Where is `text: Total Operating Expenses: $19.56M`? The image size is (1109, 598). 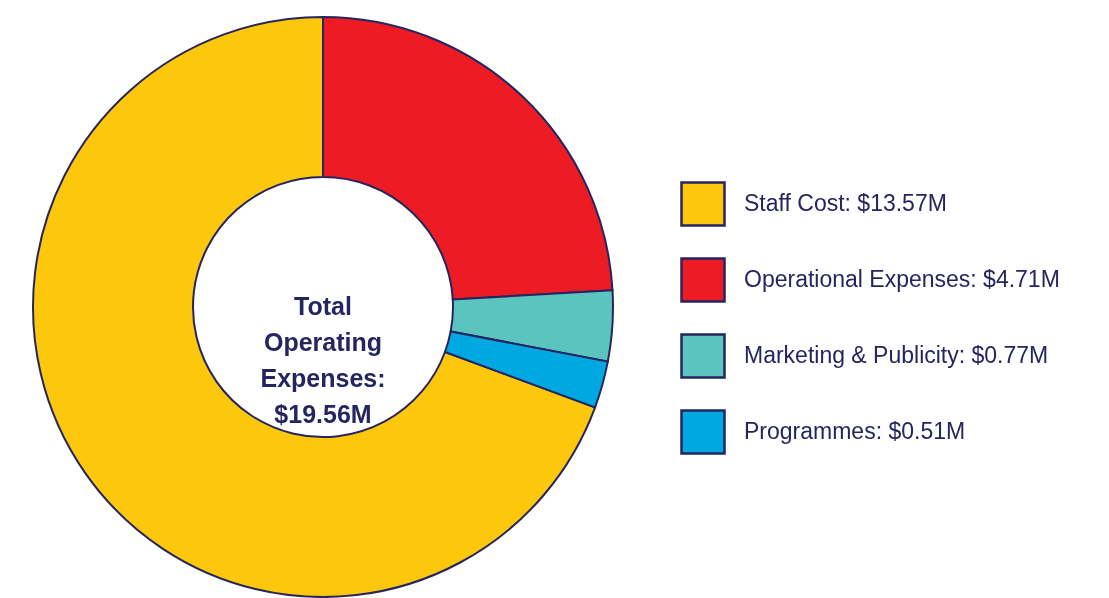
text: Total Operating Expenses: $19.56M is located at coordinates (323, 360).